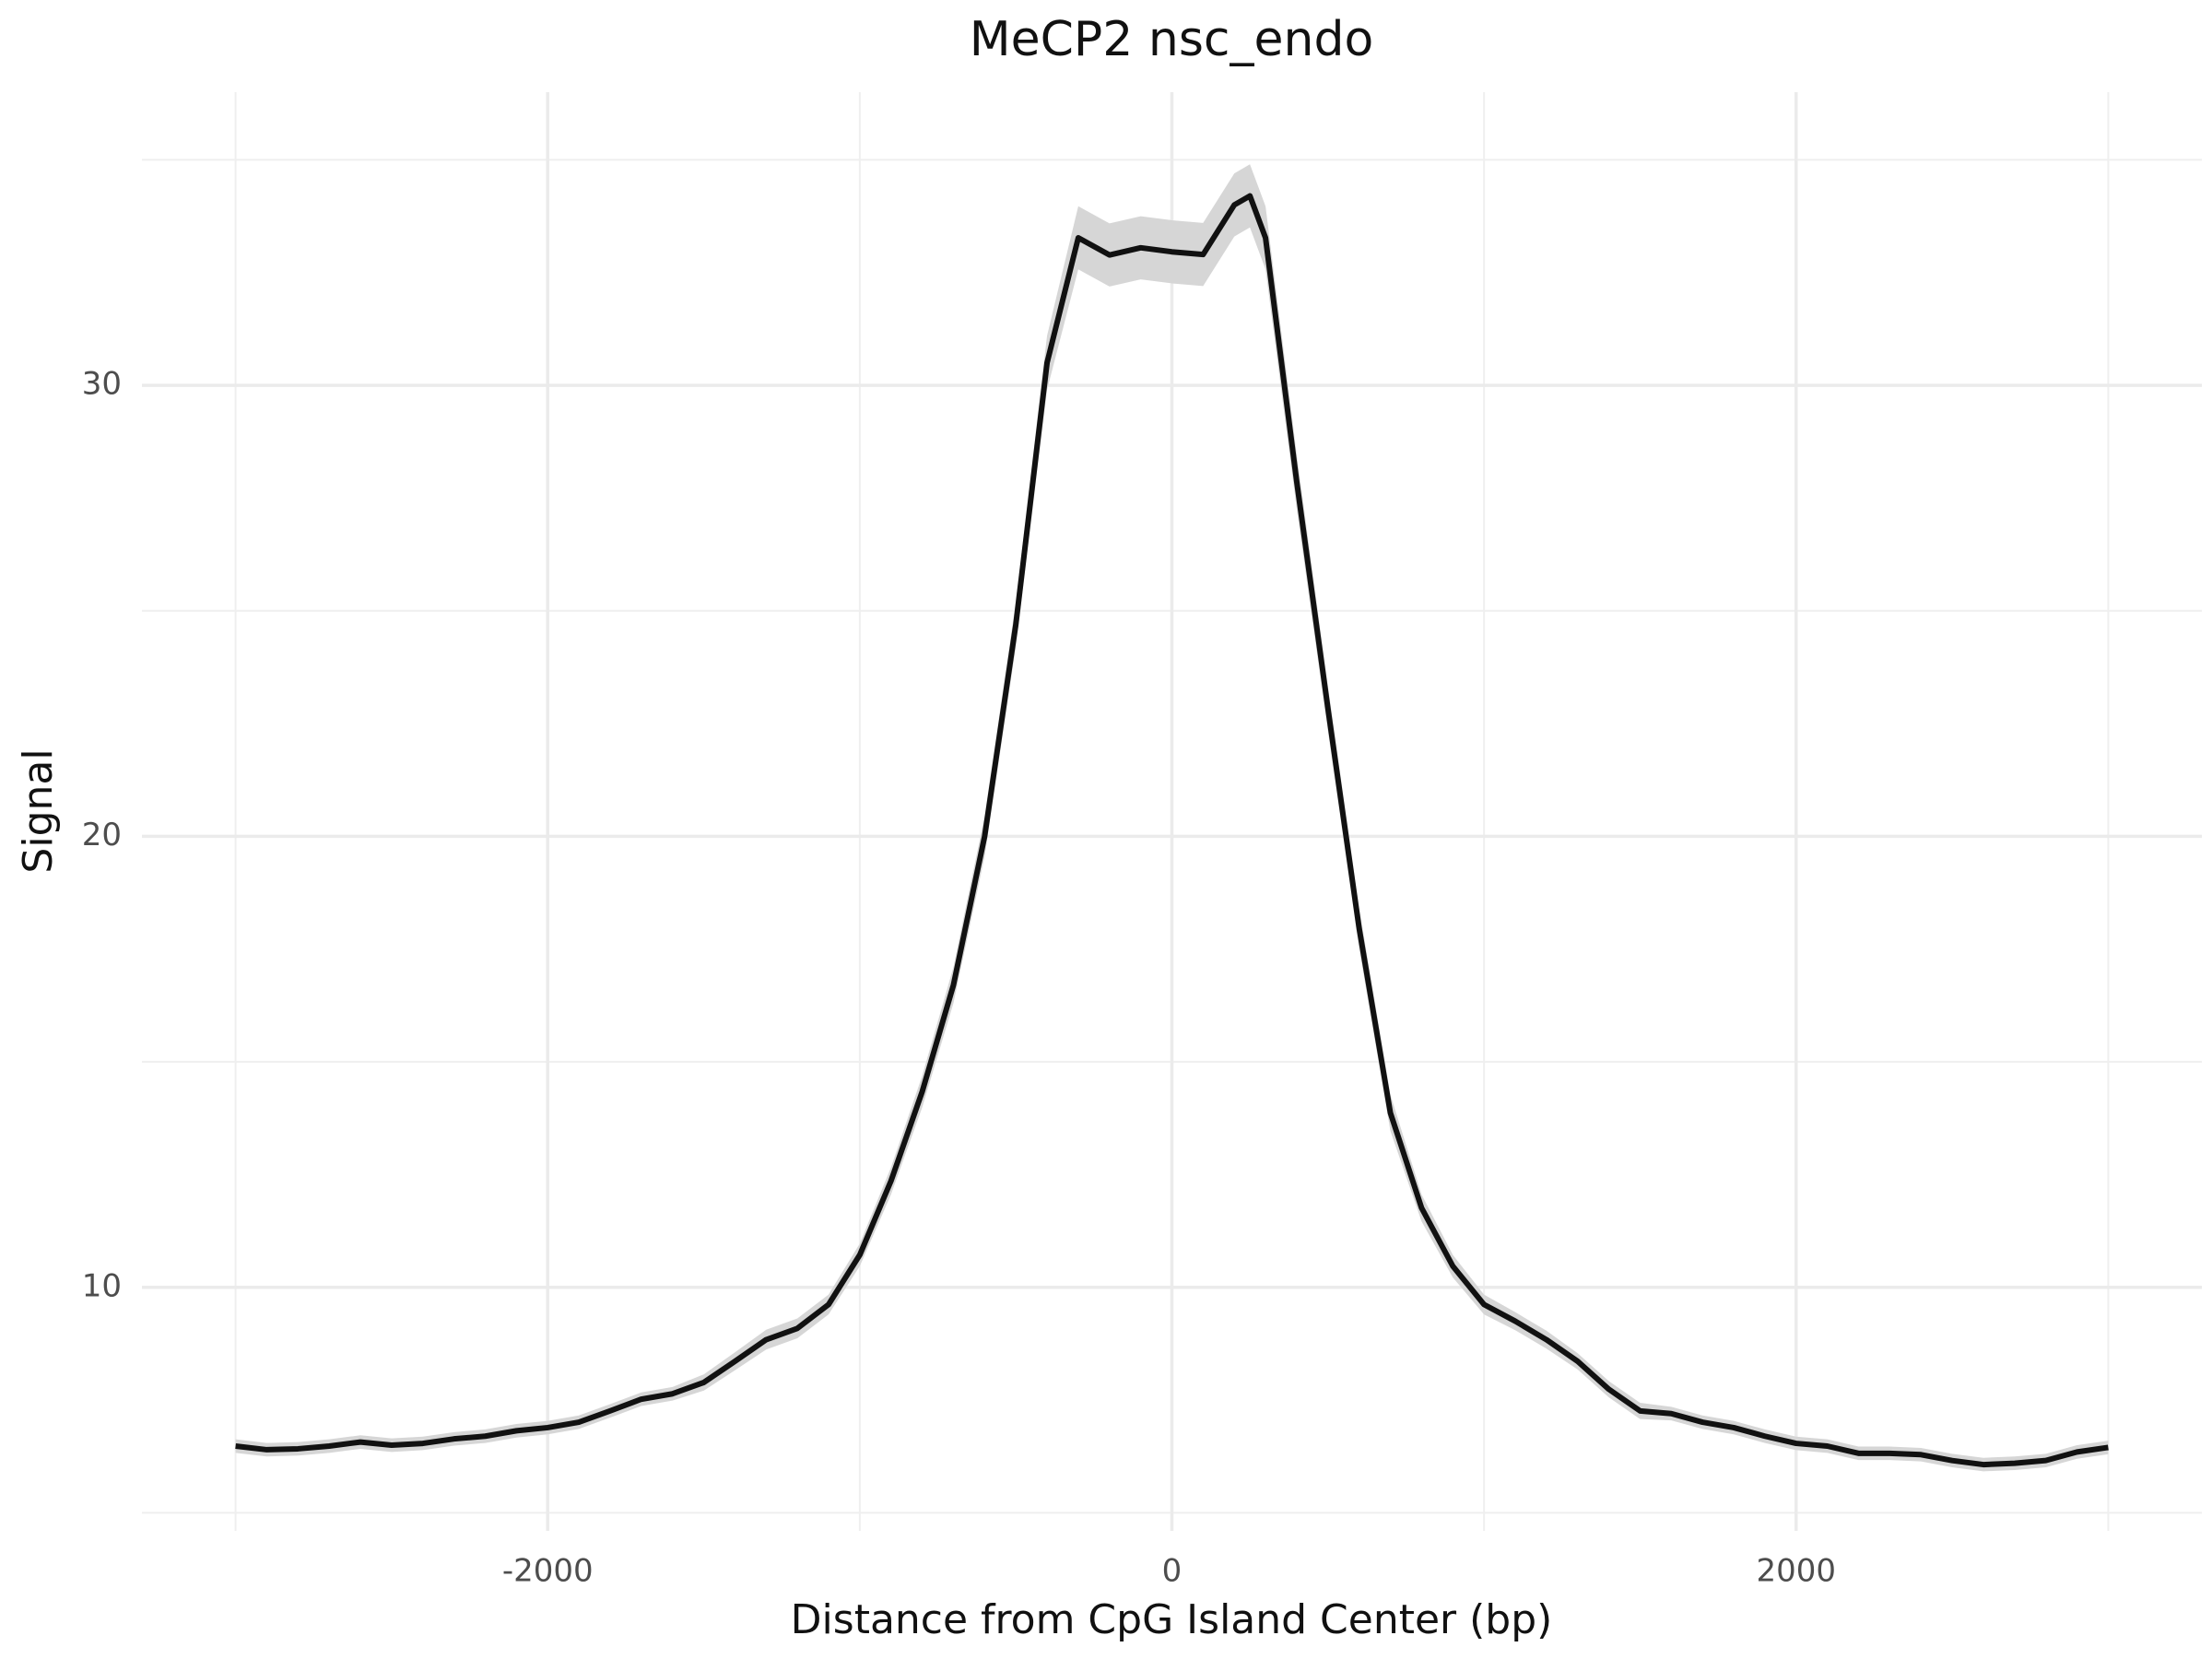 Image resolution: width=2212 pixels, height=1659 pixels. Describe the element at coordinates (1797, 1571) in the screenshot. I see `x-tick-label: 2000` at that location.